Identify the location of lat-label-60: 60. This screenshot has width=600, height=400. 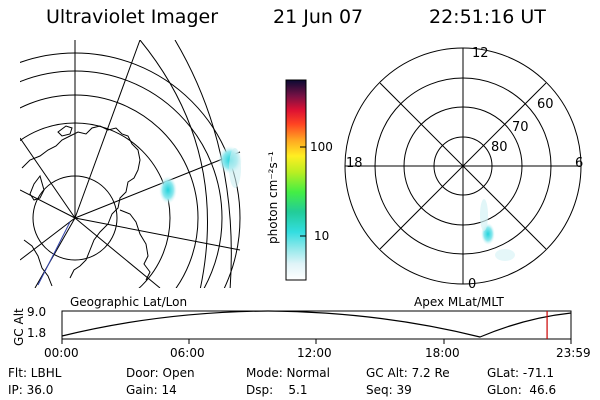
(545, 104).